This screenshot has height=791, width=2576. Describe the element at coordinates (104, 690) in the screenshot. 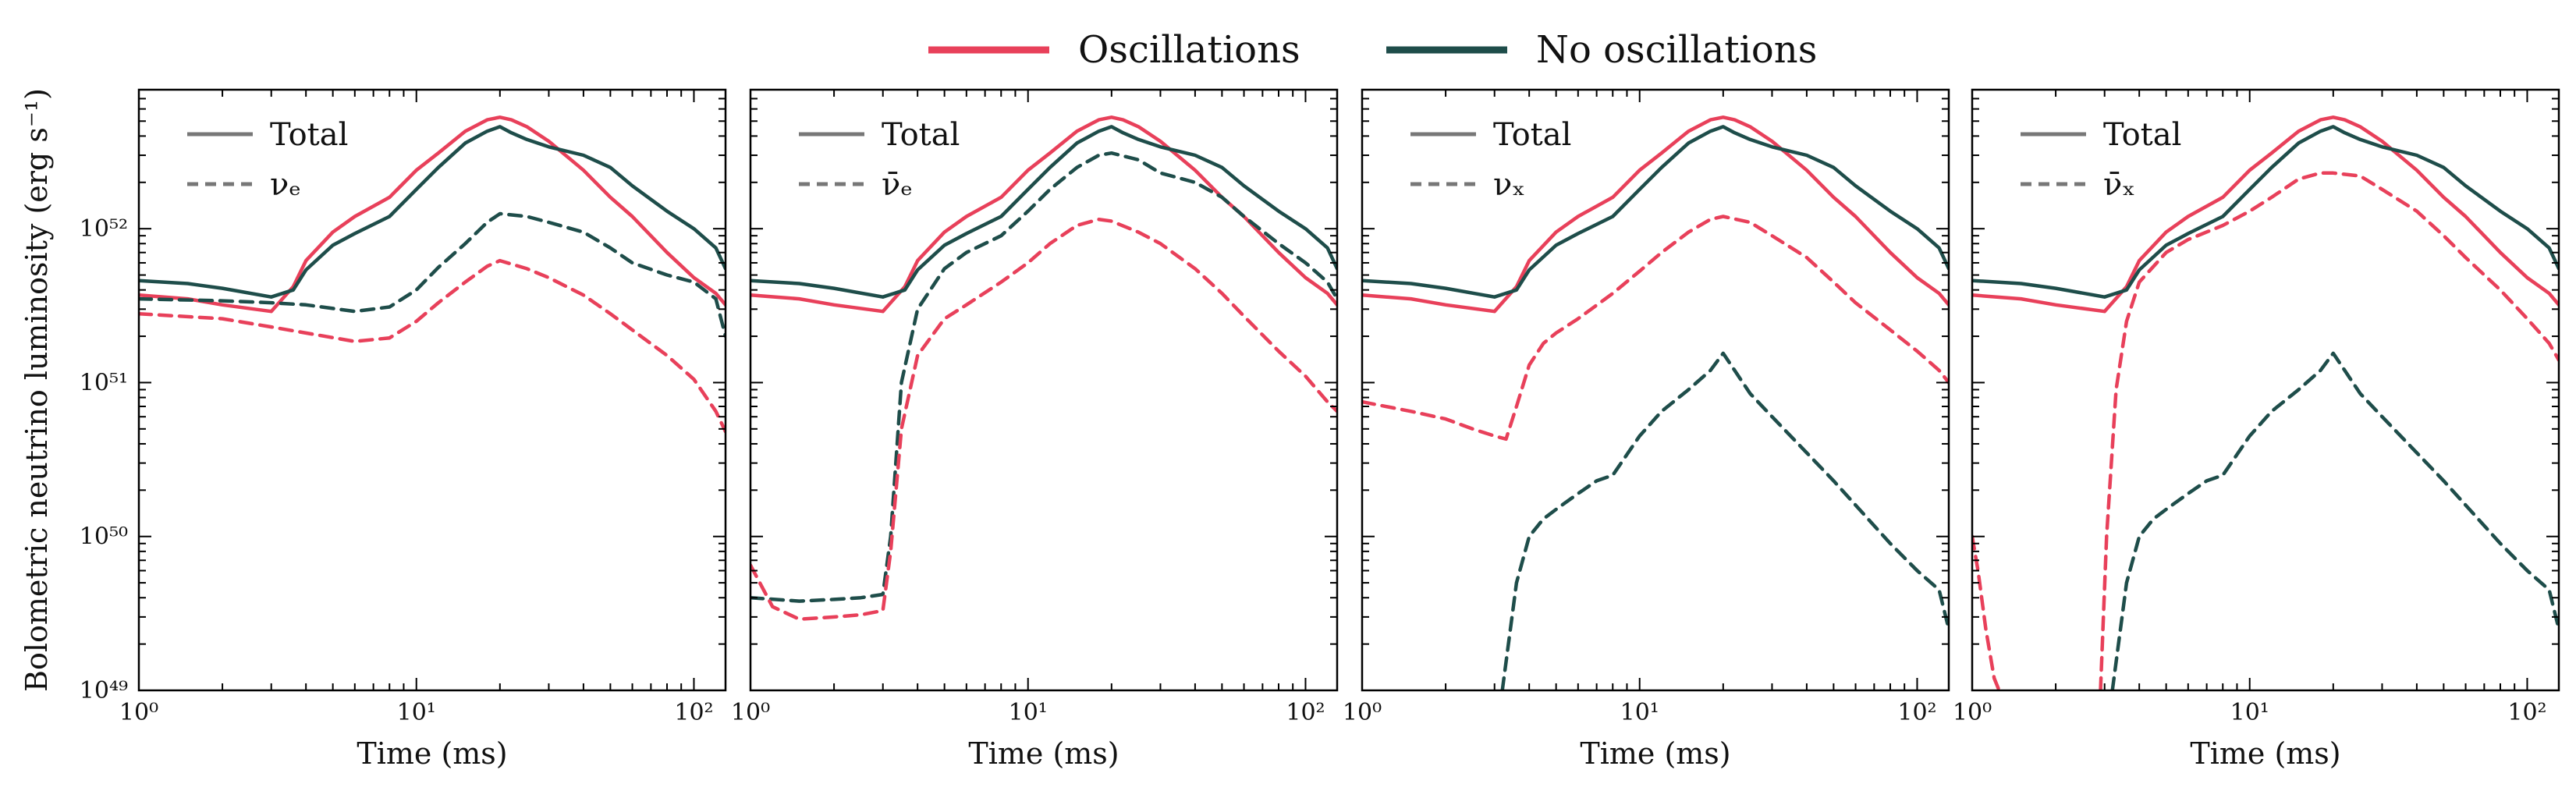

I see `y-tick-label: 10⁴⁹` at that location.